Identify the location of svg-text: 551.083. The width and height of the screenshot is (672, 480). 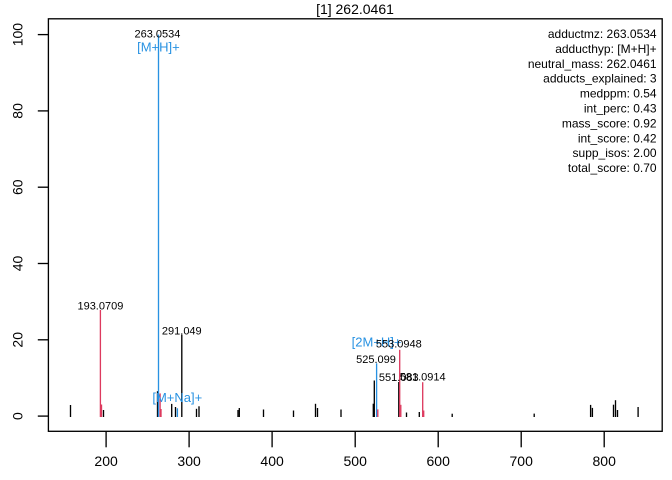
(399, 378).